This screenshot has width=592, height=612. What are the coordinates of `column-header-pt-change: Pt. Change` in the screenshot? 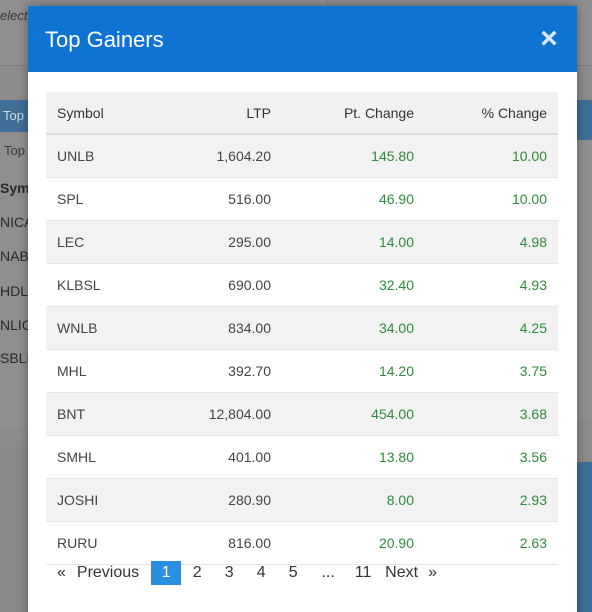 It's located at (353, 113).